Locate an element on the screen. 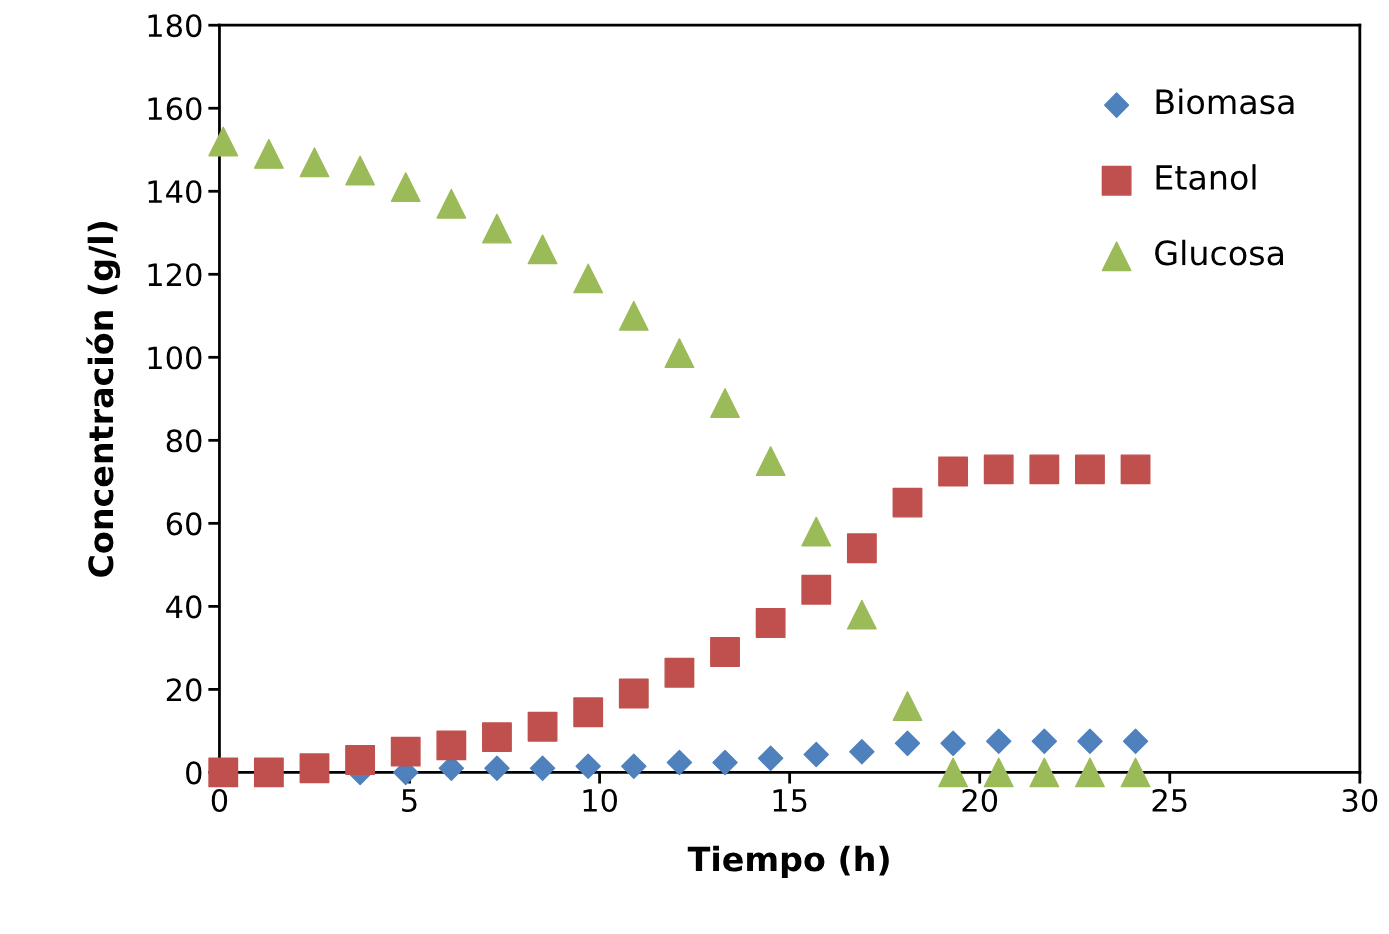 The width and height of the screenshot is (1389, 934). y-tick-label: 180 is located at coordinates (175, 26).